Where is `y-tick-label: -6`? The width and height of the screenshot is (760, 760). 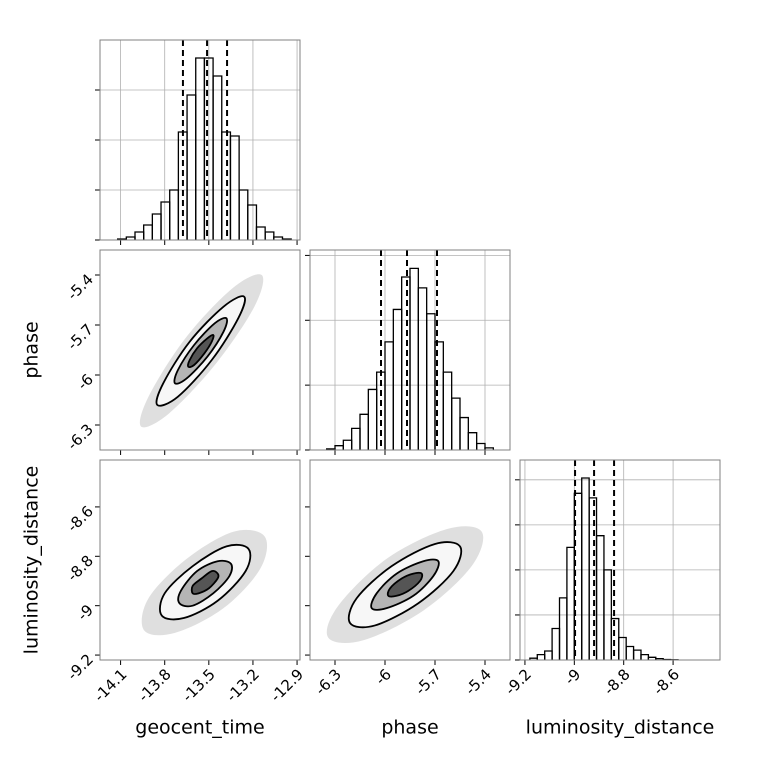
y-tick-label: -6 is located at coordinates (85, 381).